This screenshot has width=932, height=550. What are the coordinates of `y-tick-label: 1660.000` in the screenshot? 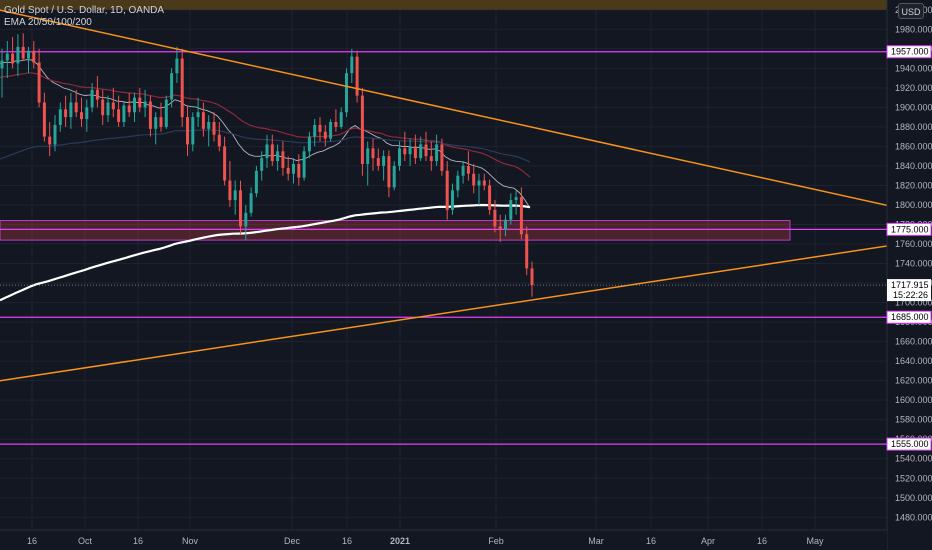 It's located at (913, 342).